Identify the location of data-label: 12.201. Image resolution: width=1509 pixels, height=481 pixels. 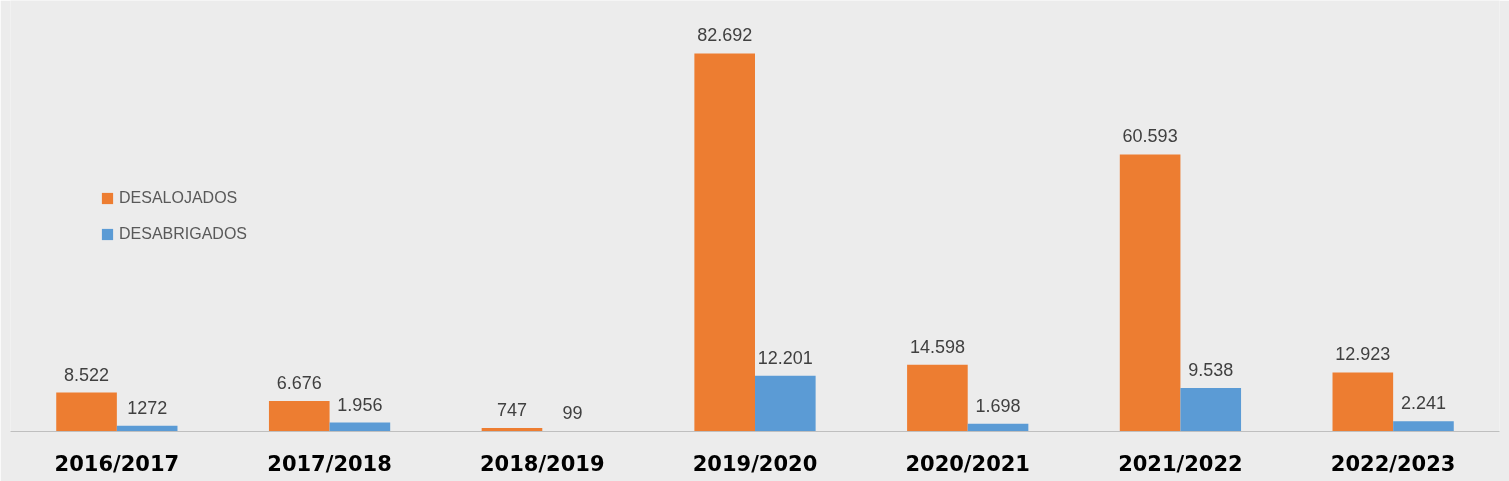
(785, 357).